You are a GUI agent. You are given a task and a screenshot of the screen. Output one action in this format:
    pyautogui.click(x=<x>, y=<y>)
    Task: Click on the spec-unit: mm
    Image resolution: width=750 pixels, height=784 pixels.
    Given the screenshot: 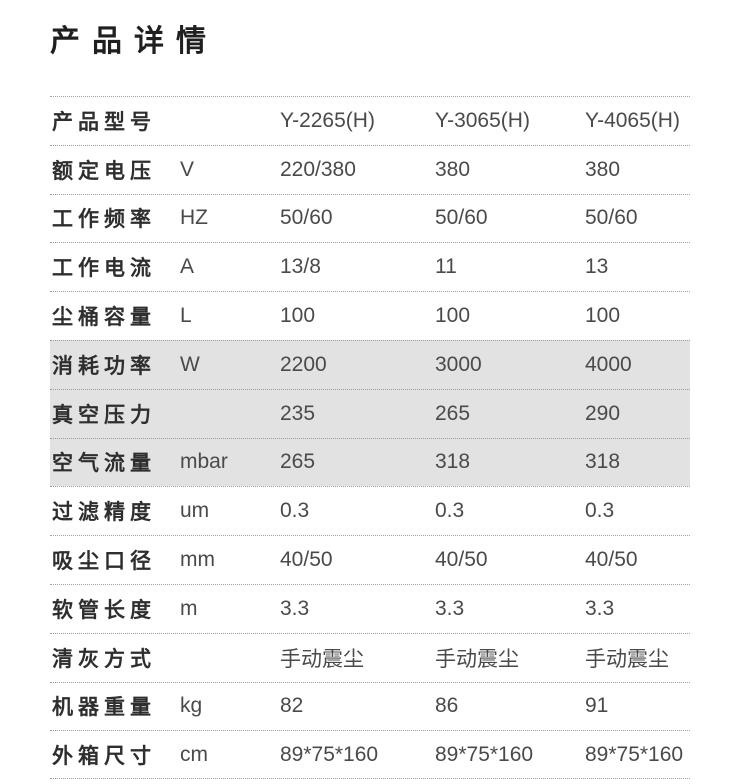 What is the action you would take?
    pyautogui.click(x=197, y=560)
    